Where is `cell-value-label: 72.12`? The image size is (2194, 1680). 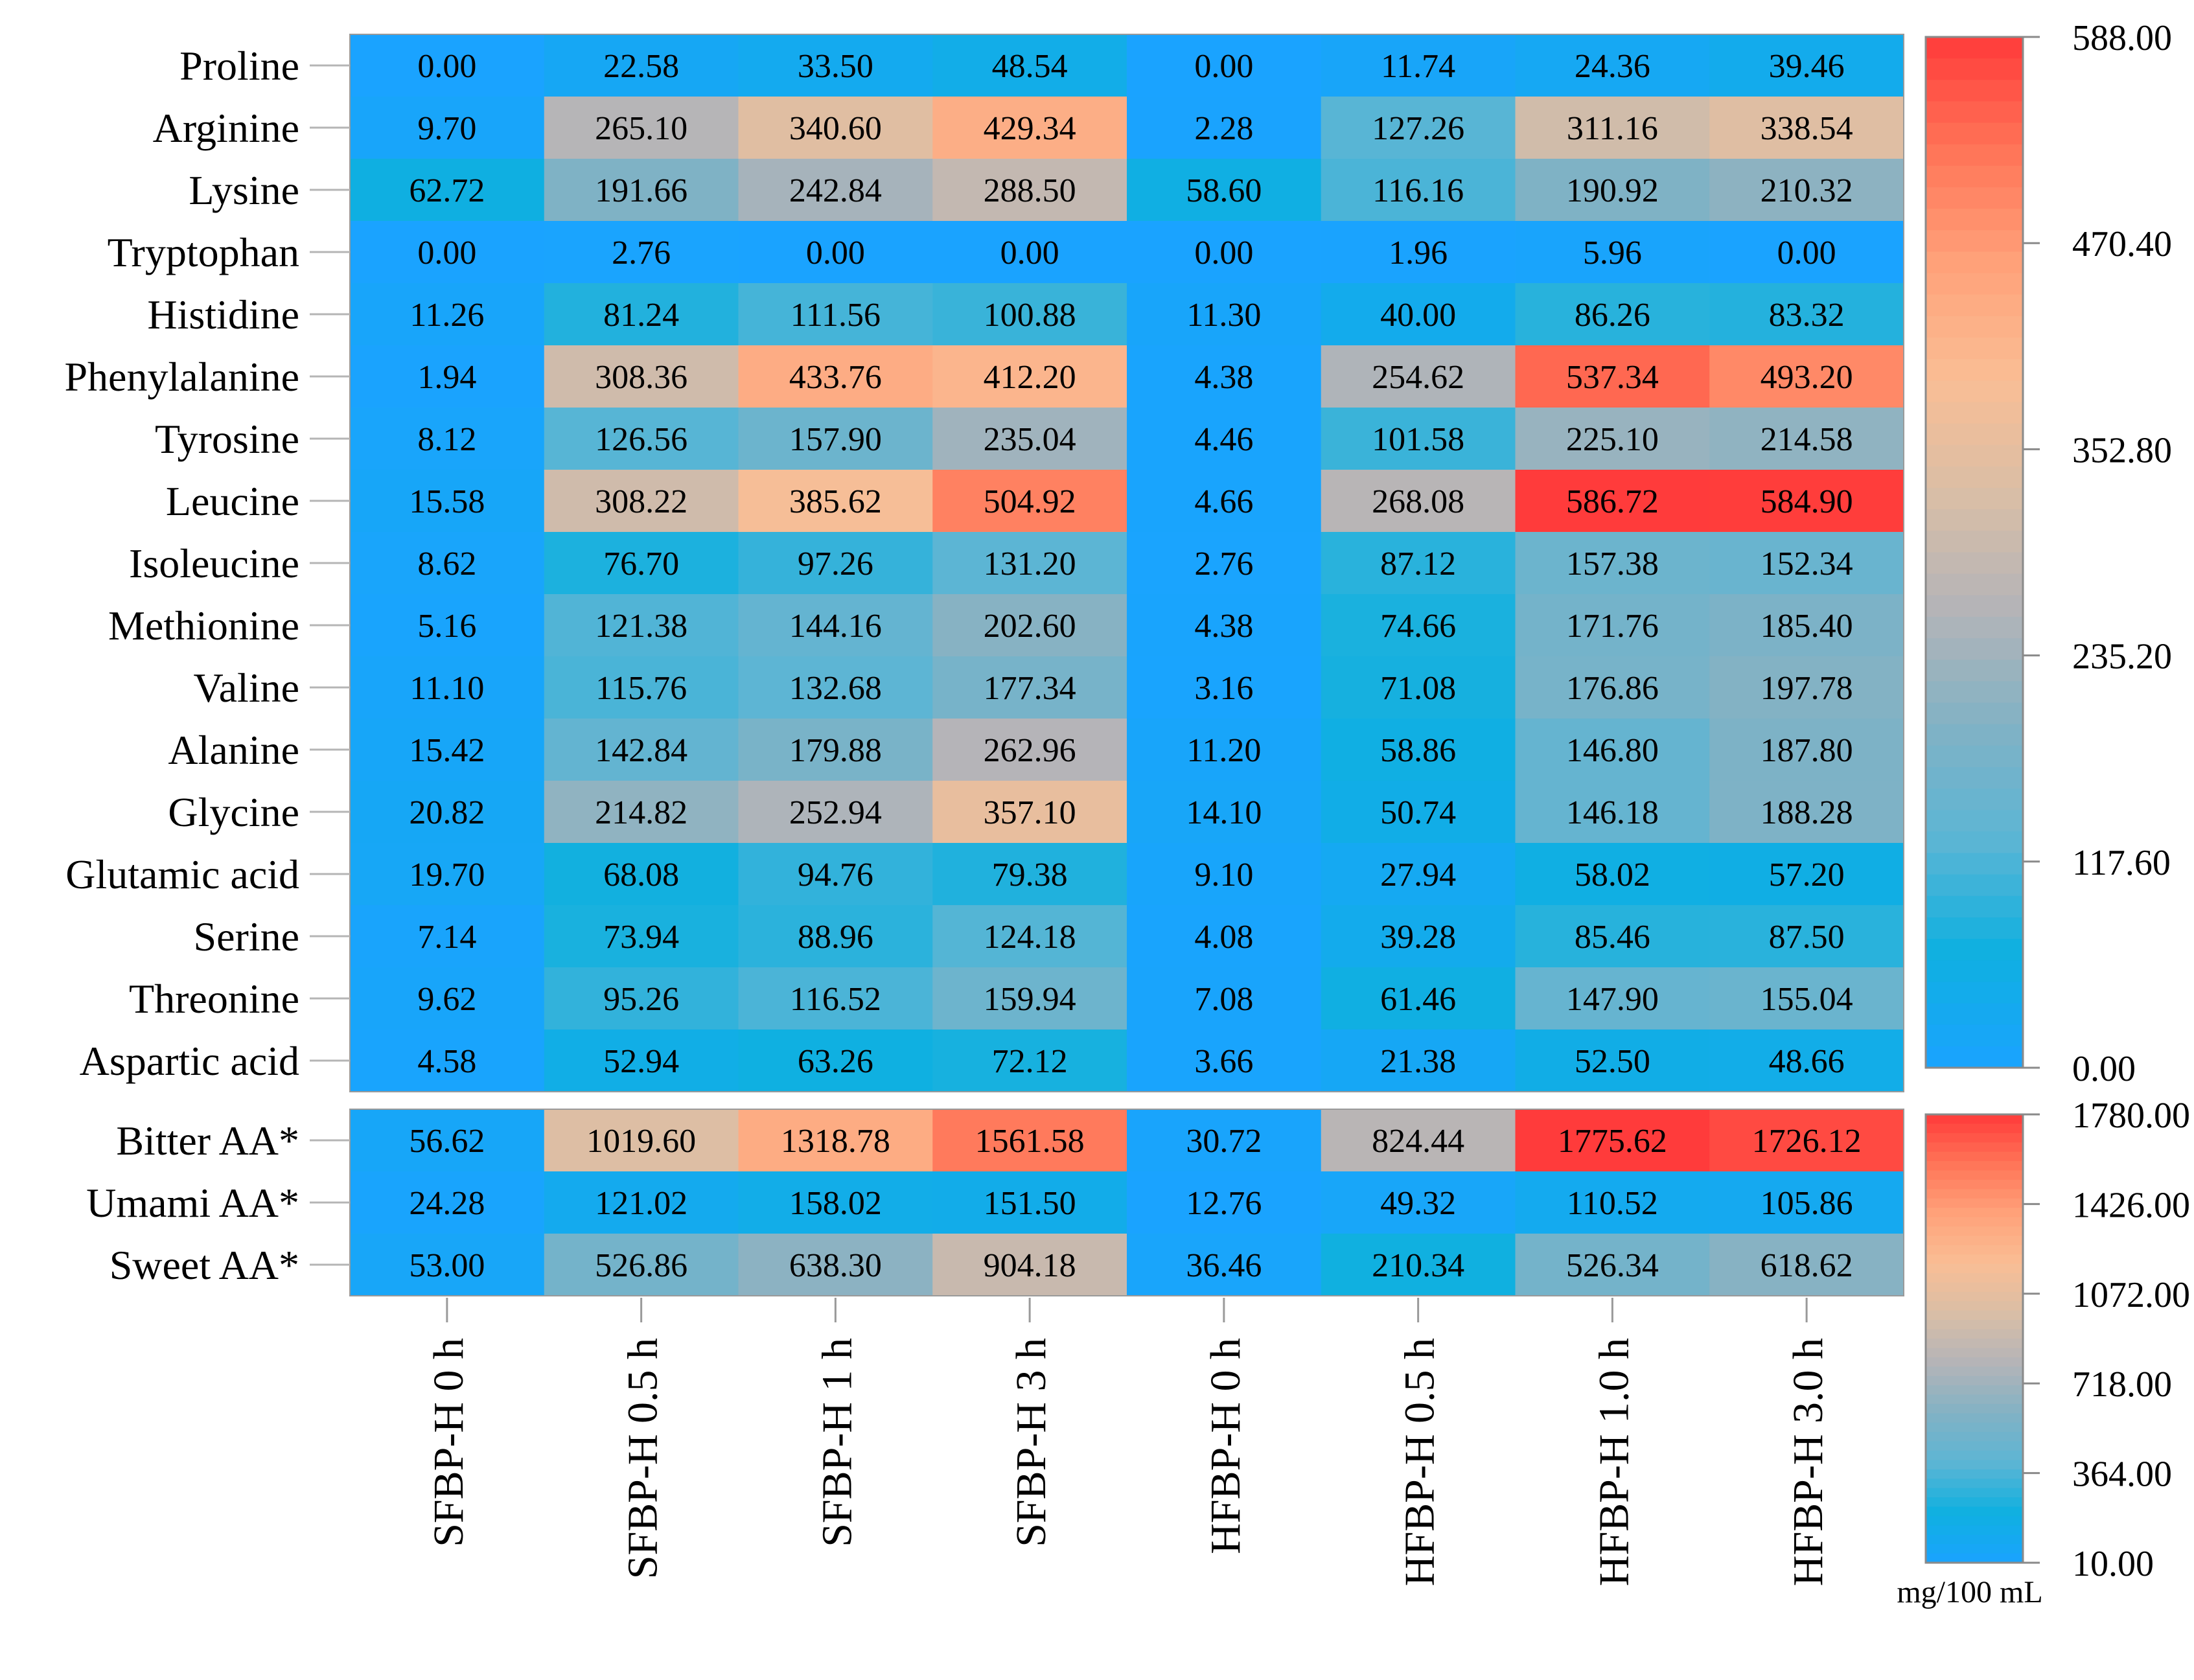 cell-value-label: 72.12 is located at coordinates (1030, 1061).